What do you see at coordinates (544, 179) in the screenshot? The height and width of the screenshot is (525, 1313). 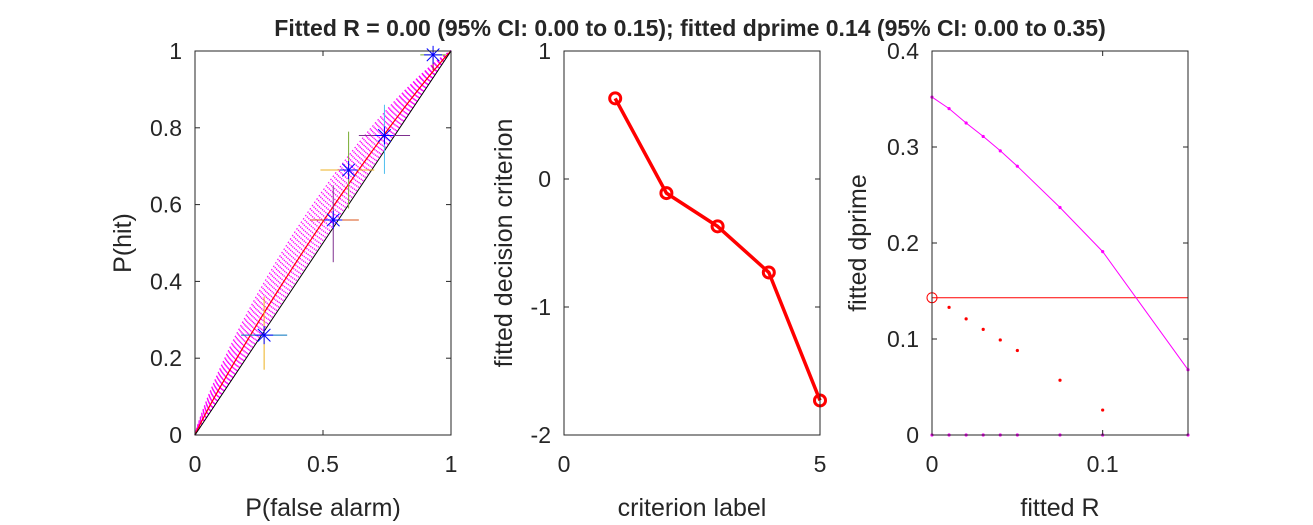 I see `criterion-ytick-label: 0` at bounding box center [544, 179].